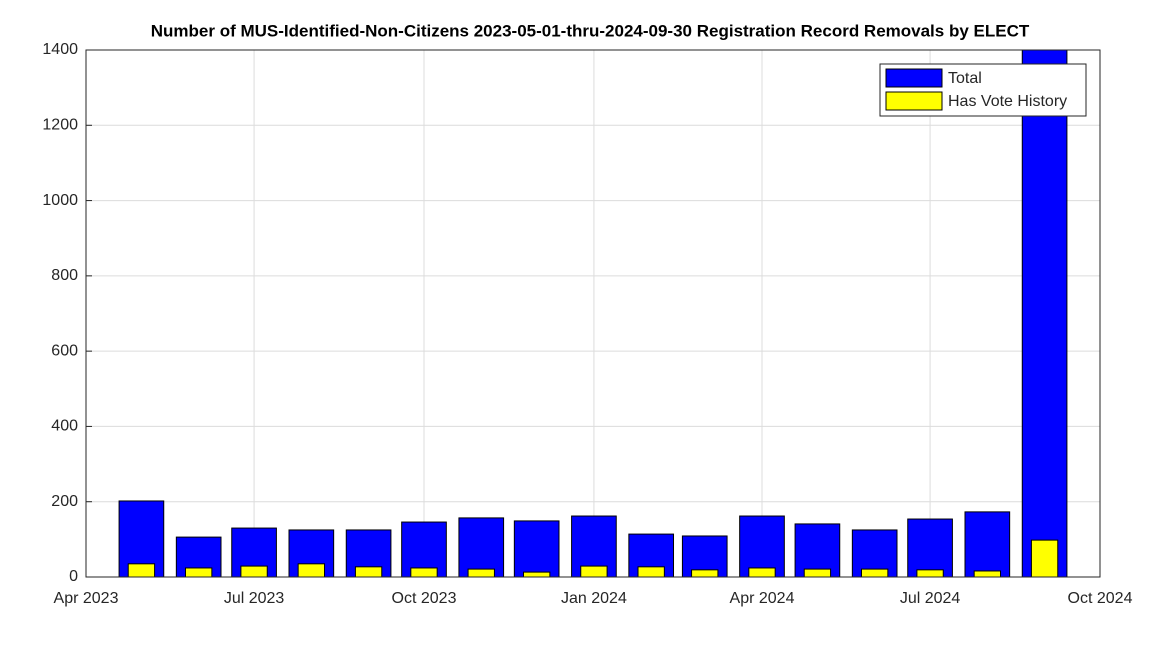 This screenshot has height=650, width=1166. I want to click on x-tick-label: Jul 2024, so click(930, 598).